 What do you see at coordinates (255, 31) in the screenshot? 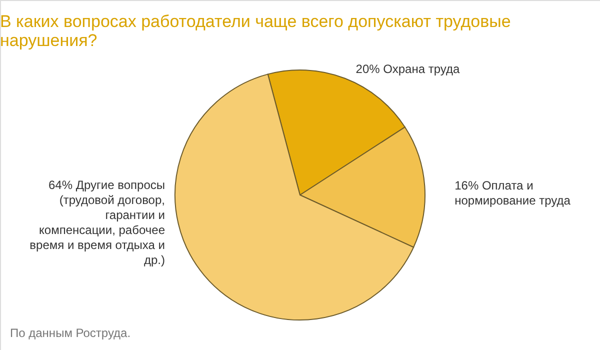
I see `chart-title: В каких вопросах работодатели чаще всего допускают трудовые нарушения?` at bounding box center [255, 31].